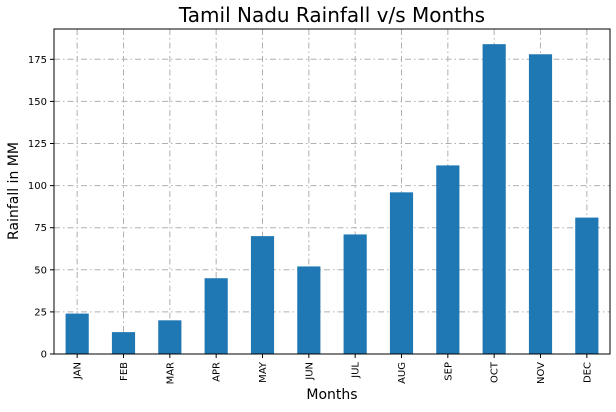 This screenshot has width=616, height=412. I want to click on bar-jan, so click(77, 333).